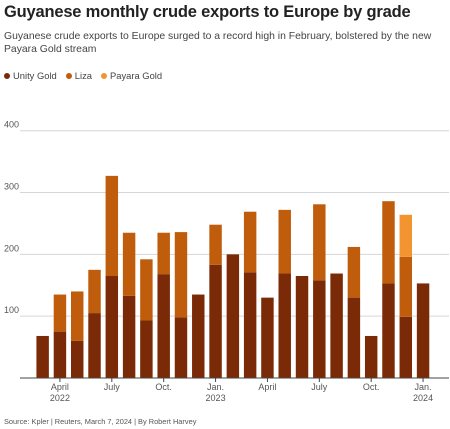 The image size is (450, 429). What do you see at coordinates (216, 398) in the screenshot?
I see `x-tick-label-2023-01-1: 2023` at bounding box center [216, 398].